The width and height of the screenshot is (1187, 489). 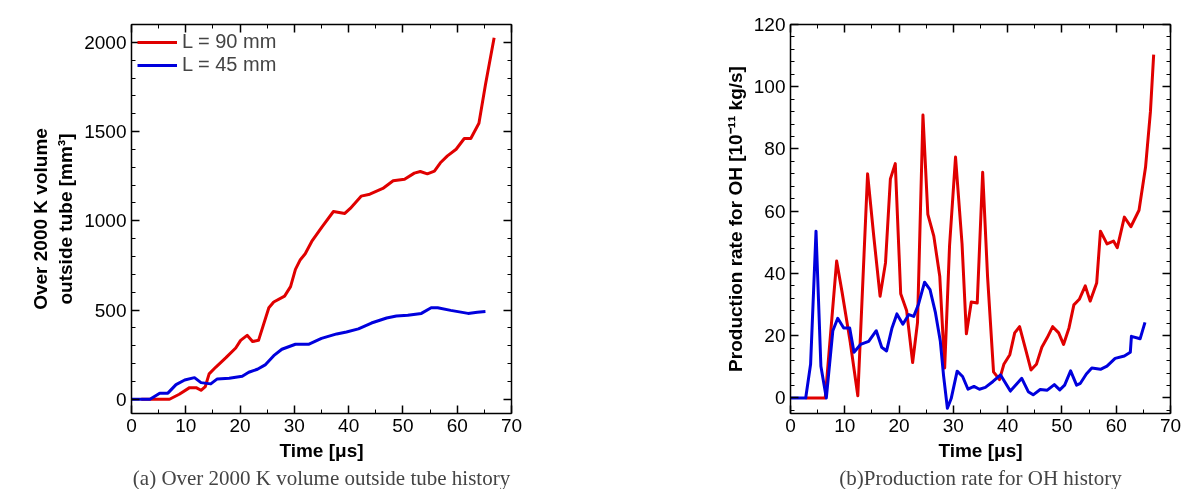 What do you see at coordinates (105, 42) in the screenshot?
I see `y-tick-label: 2000` at bounding box center [105, 42].